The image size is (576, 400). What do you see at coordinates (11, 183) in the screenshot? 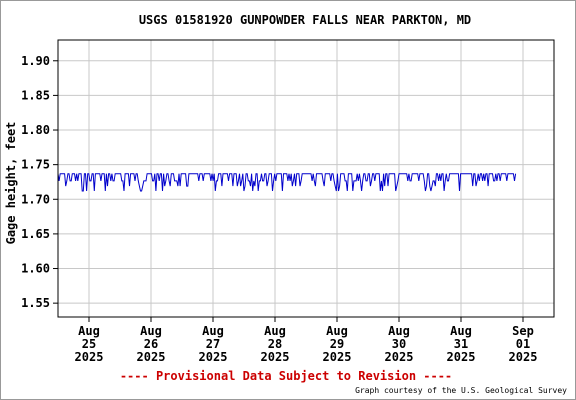
I see `y-axis-label: Gage height, feet` at bounding box center [11, 183].